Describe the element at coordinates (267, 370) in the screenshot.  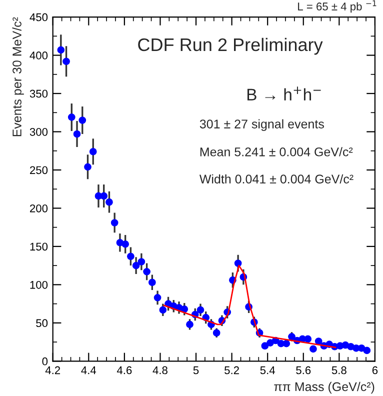
I see `x-tick-label: 5.4` at that location.